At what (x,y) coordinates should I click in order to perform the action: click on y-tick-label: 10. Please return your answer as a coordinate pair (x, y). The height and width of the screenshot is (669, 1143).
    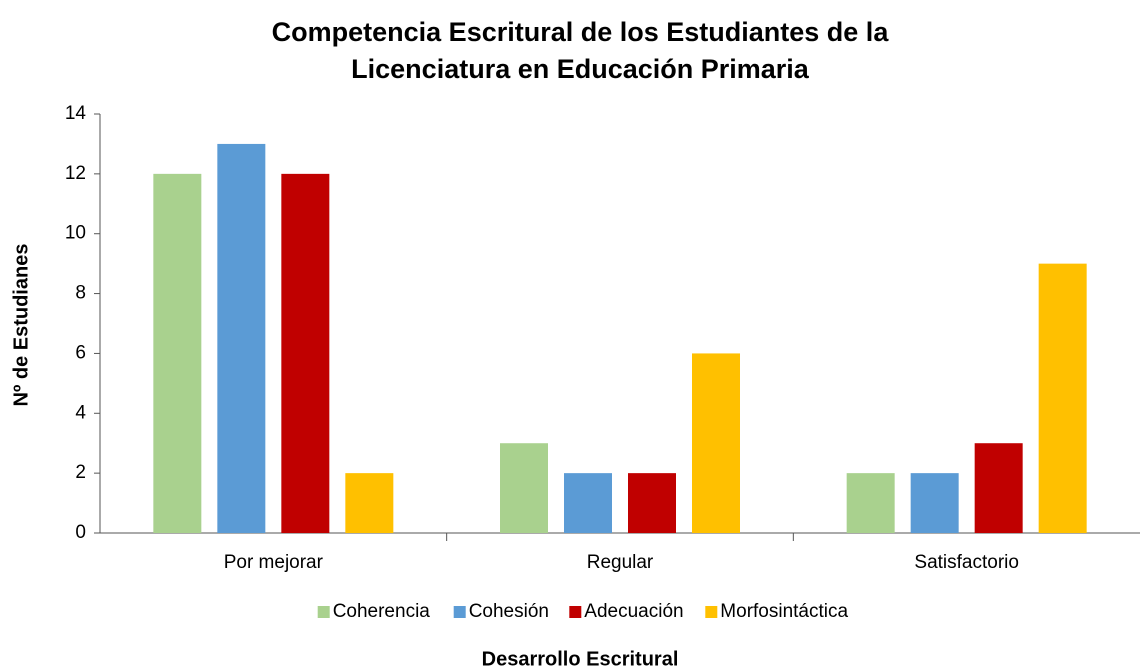
    Looking at the image, I should click on (75, 233).